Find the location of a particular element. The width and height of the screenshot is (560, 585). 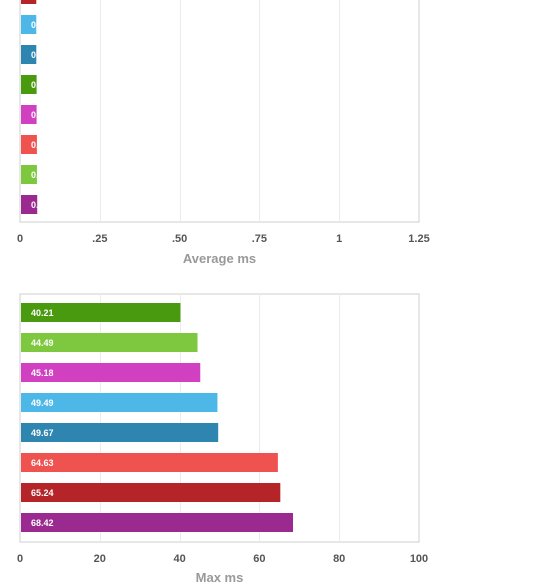

data-label: 0.054 is located at coordinates (42, 205).